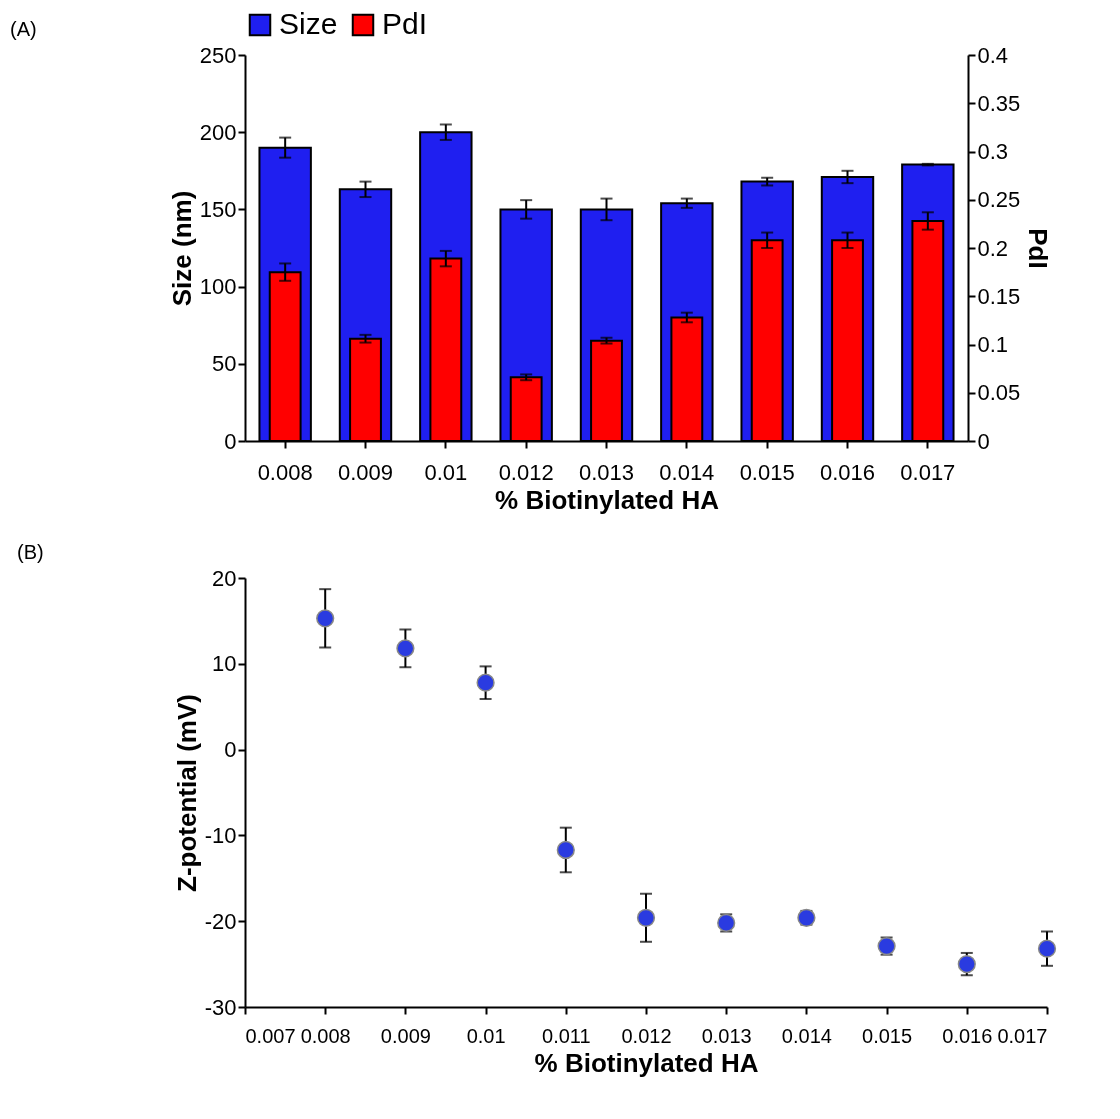  What do you see at coordinates (999, 393) in the screenshot?
I see `y2-tick-label: 0.05` at bounding box center [999, 393].